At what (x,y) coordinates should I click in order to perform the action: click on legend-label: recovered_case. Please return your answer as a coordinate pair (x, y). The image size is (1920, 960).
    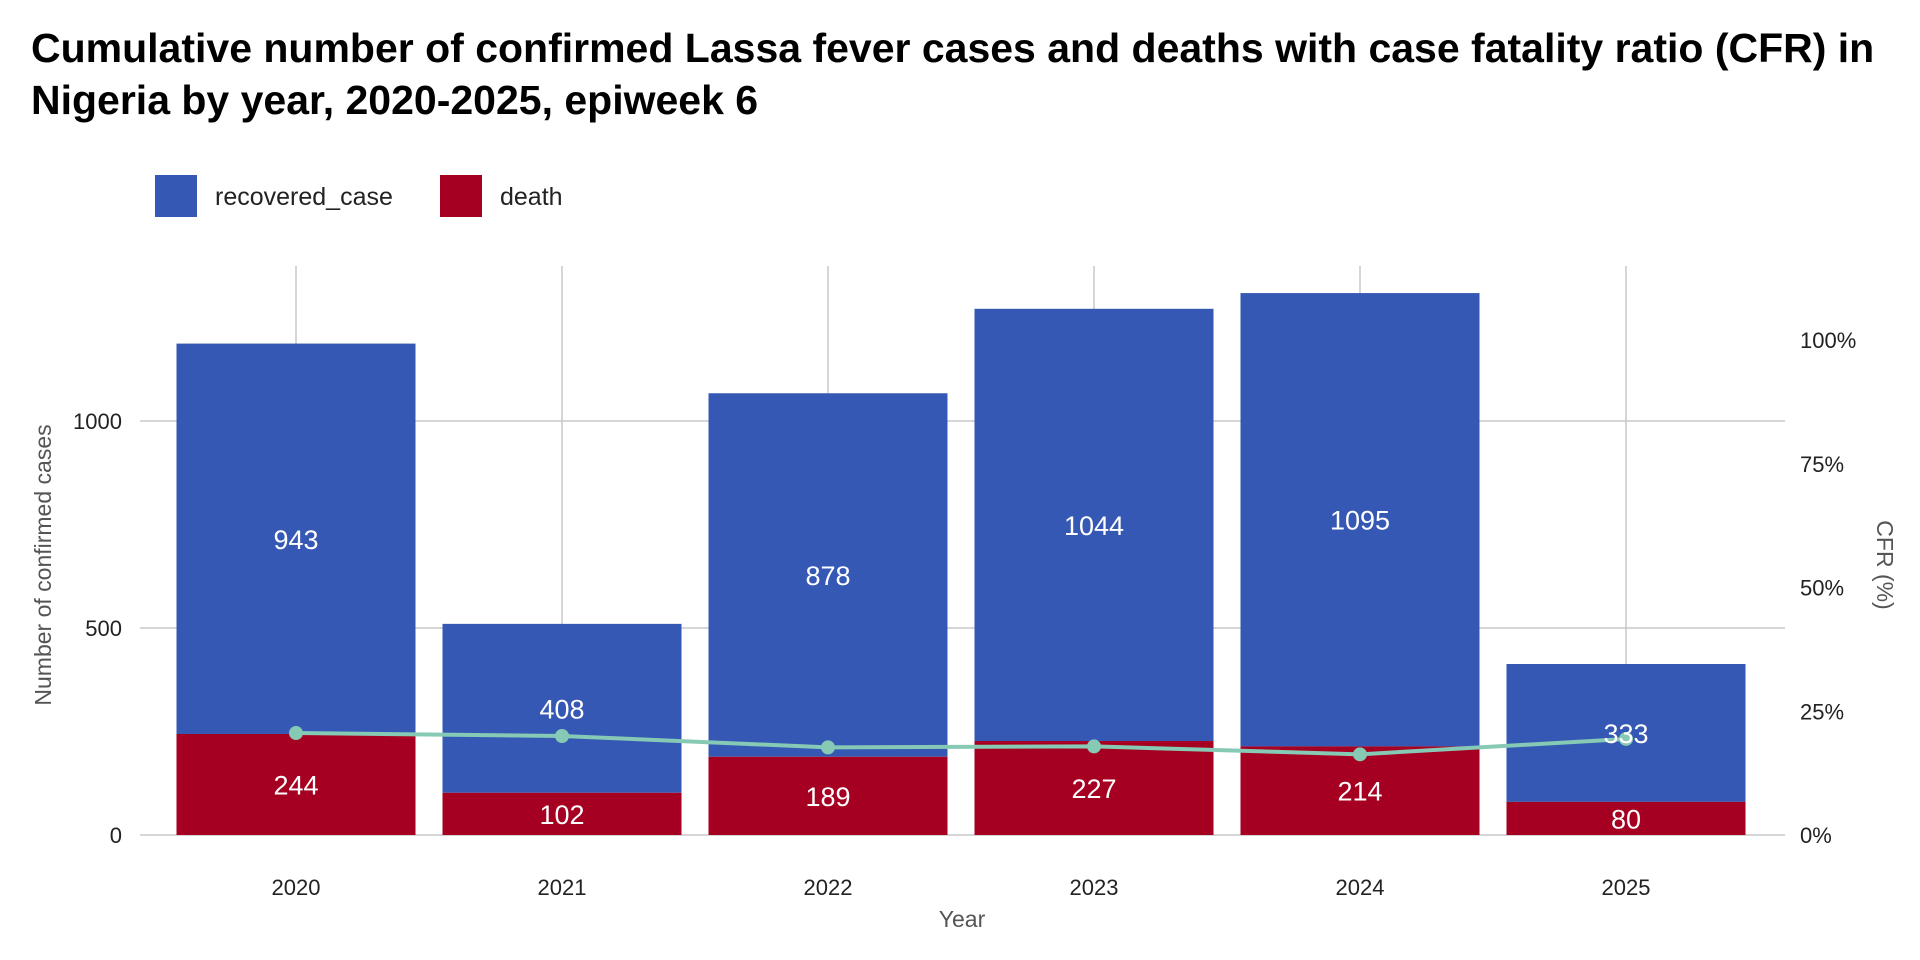
    Looking at the image, I should click on (304, 197).